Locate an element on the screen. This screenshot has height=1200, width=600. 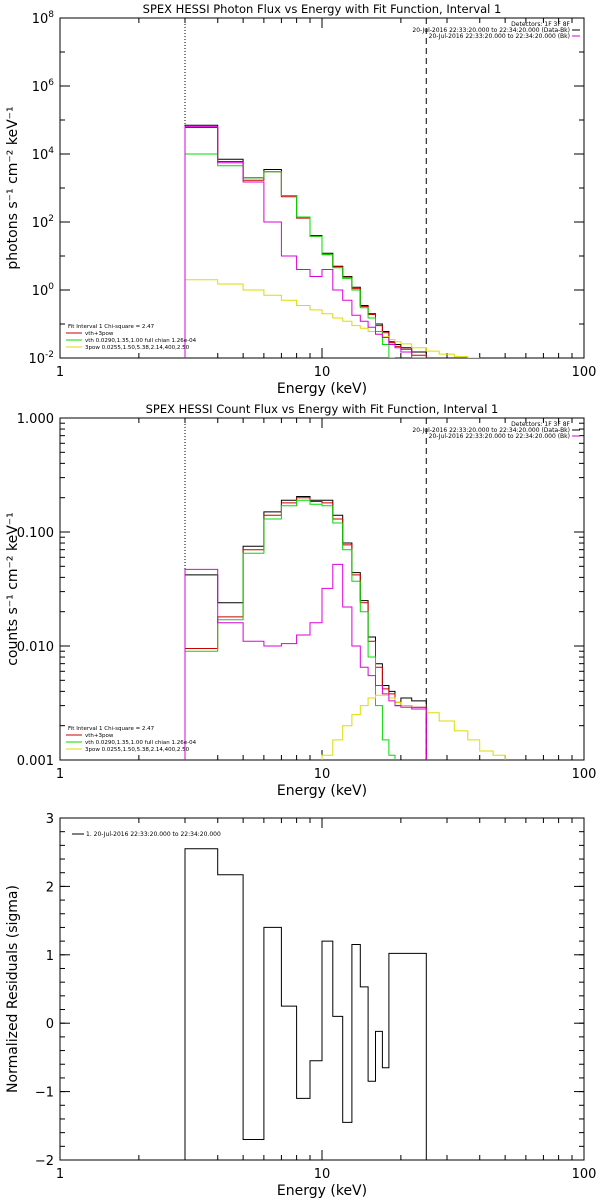
y-tick-label: −1 is located at coordinates (44, 1093).